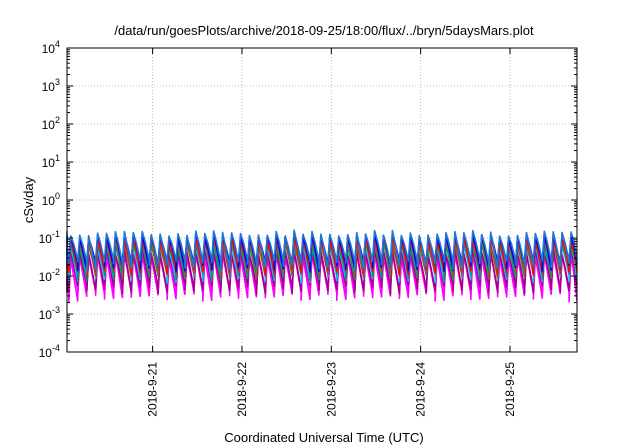  What do you see at coordinates (51, 47) in the screenshot?
I see `y-tick-label: 10⁴` at bounding box center [51, 47].